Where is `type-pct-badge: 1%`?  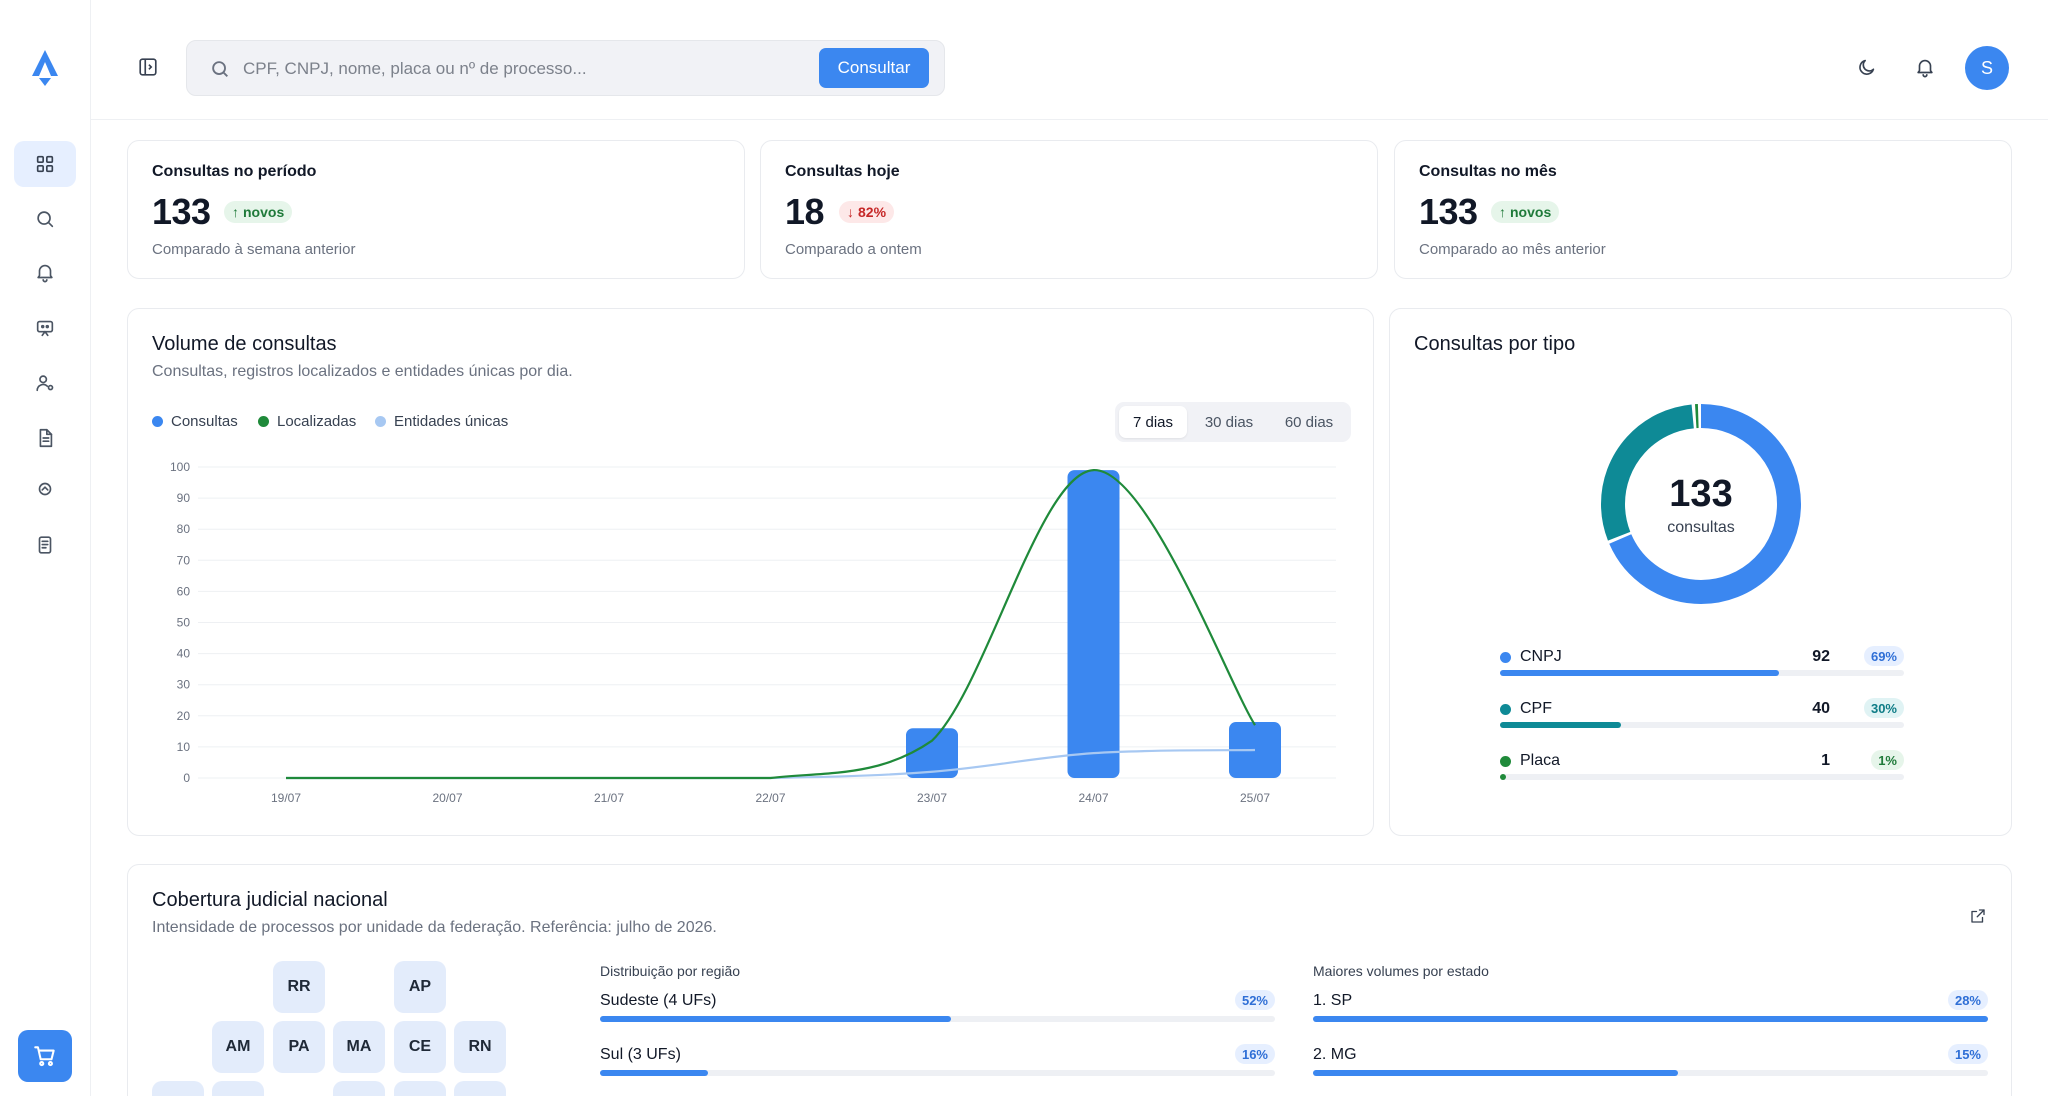 type-pct-badge: 1% is located at coordinates (1887, 760).